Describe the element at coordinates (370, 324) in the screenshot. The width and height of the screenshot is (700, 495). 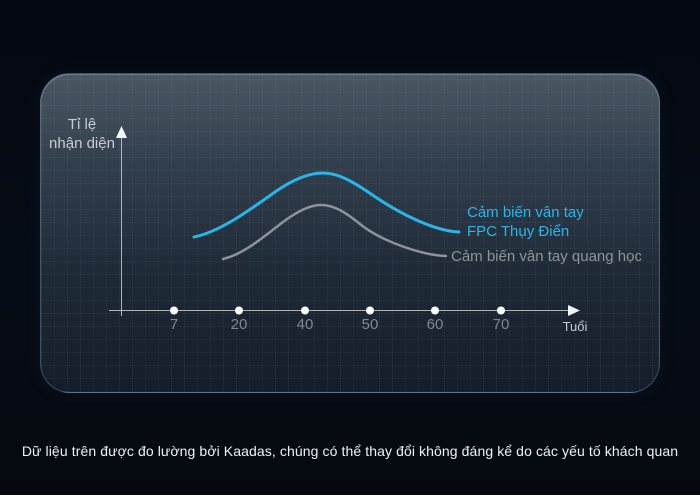
I see `x-tick-label: 50` at that location.